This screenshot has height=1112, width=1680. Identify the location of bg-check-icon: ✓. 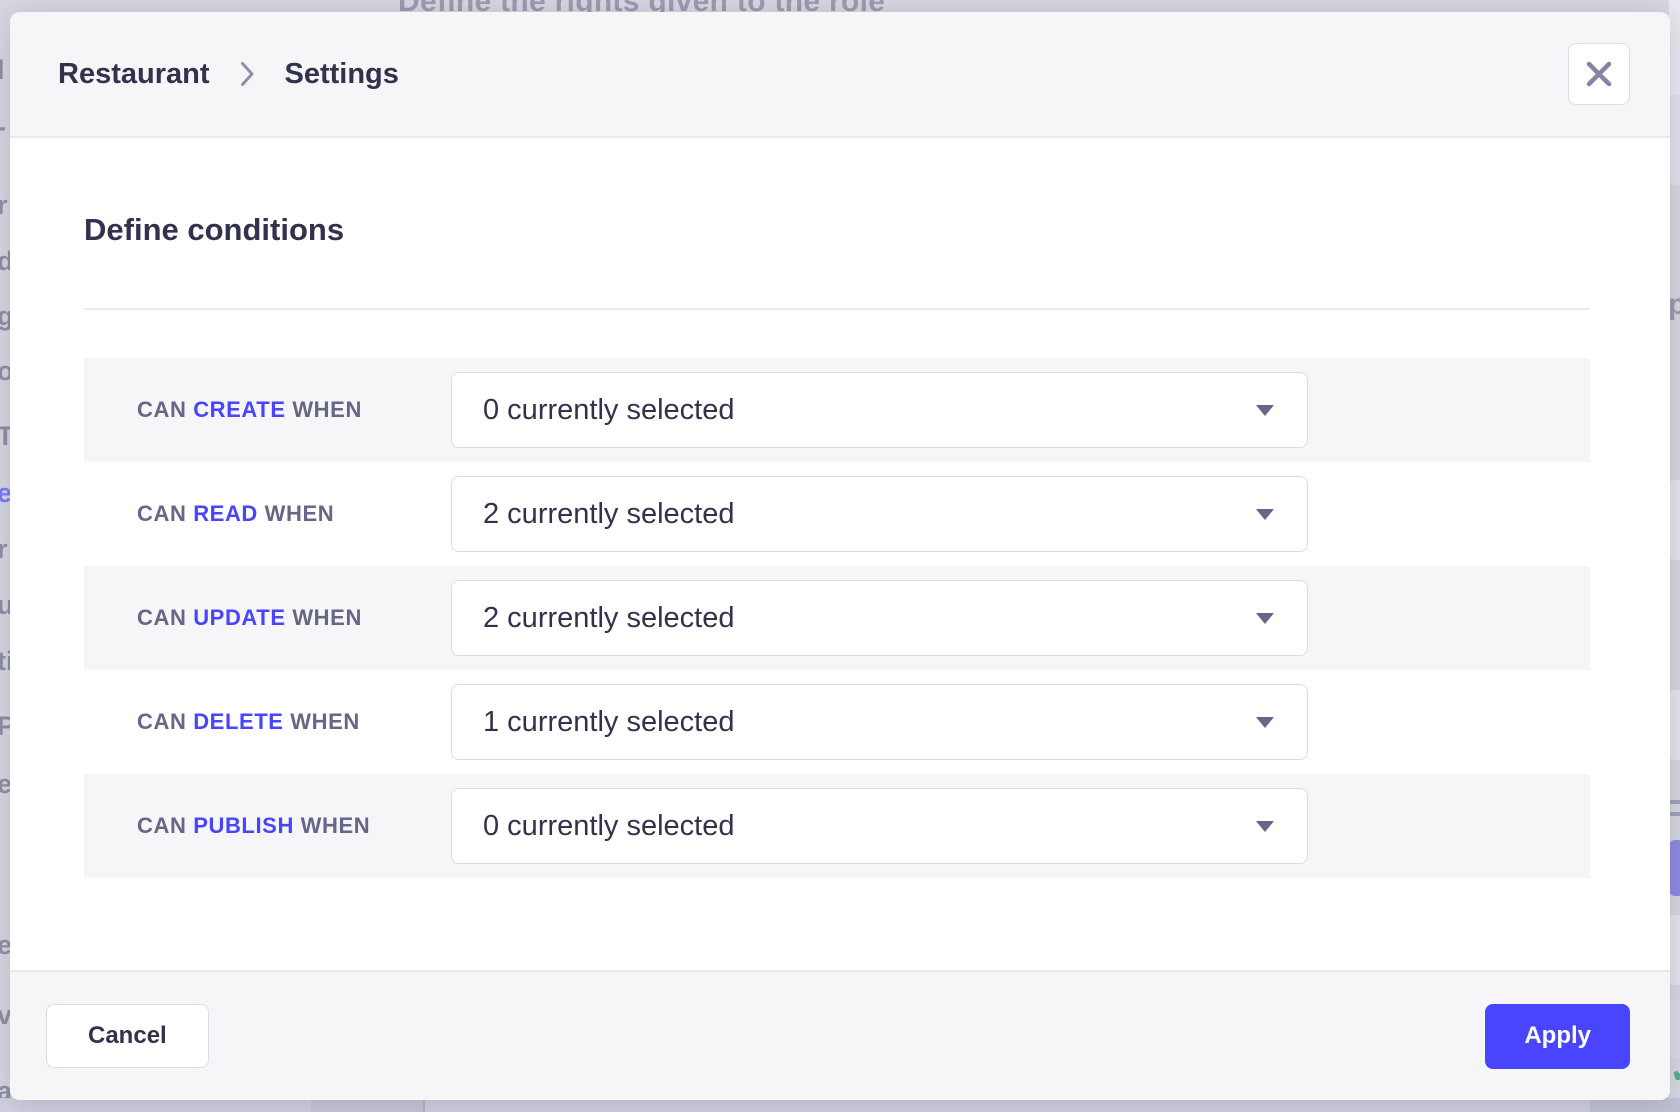
(1674, 1073).